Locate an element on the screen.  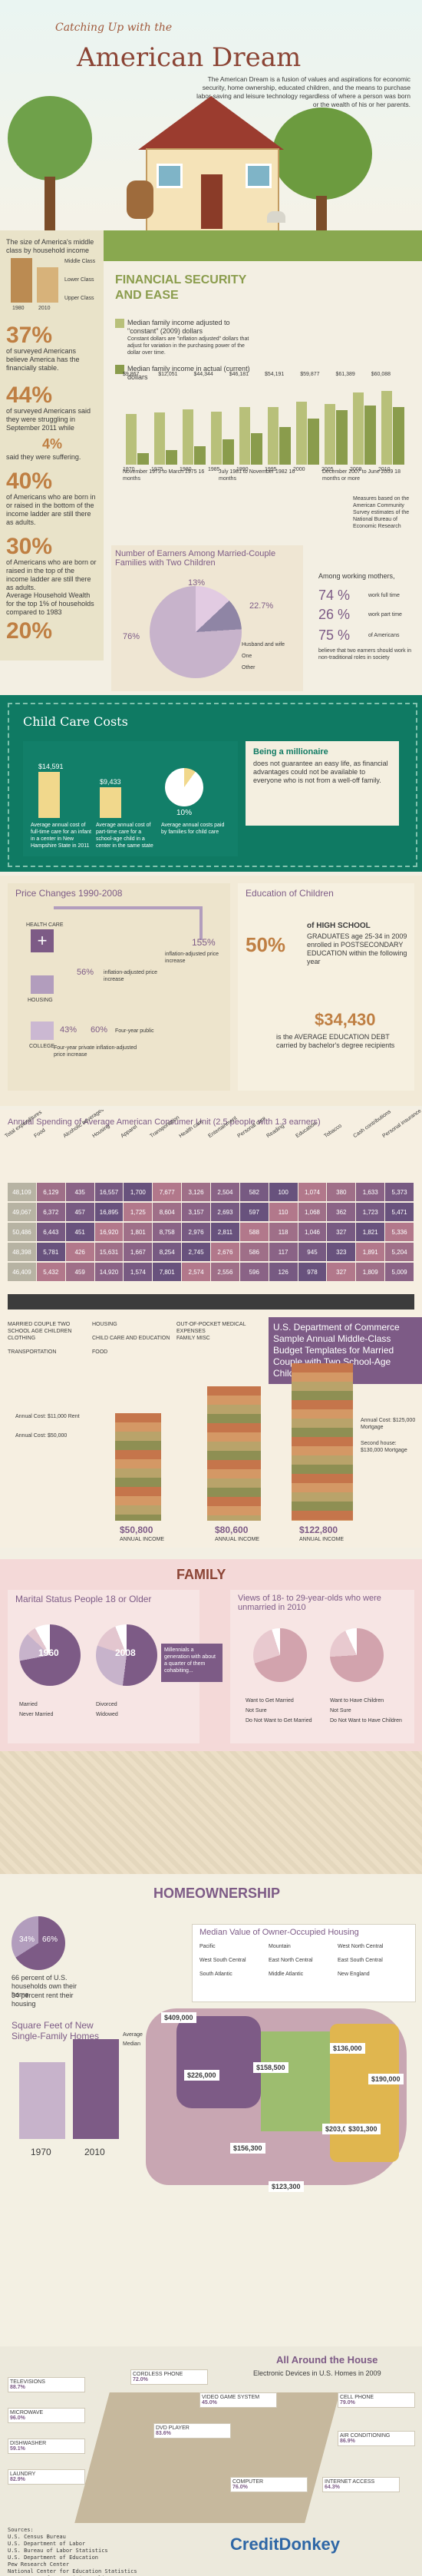
table-cell: 451 is located at coordinates (79, 1232).